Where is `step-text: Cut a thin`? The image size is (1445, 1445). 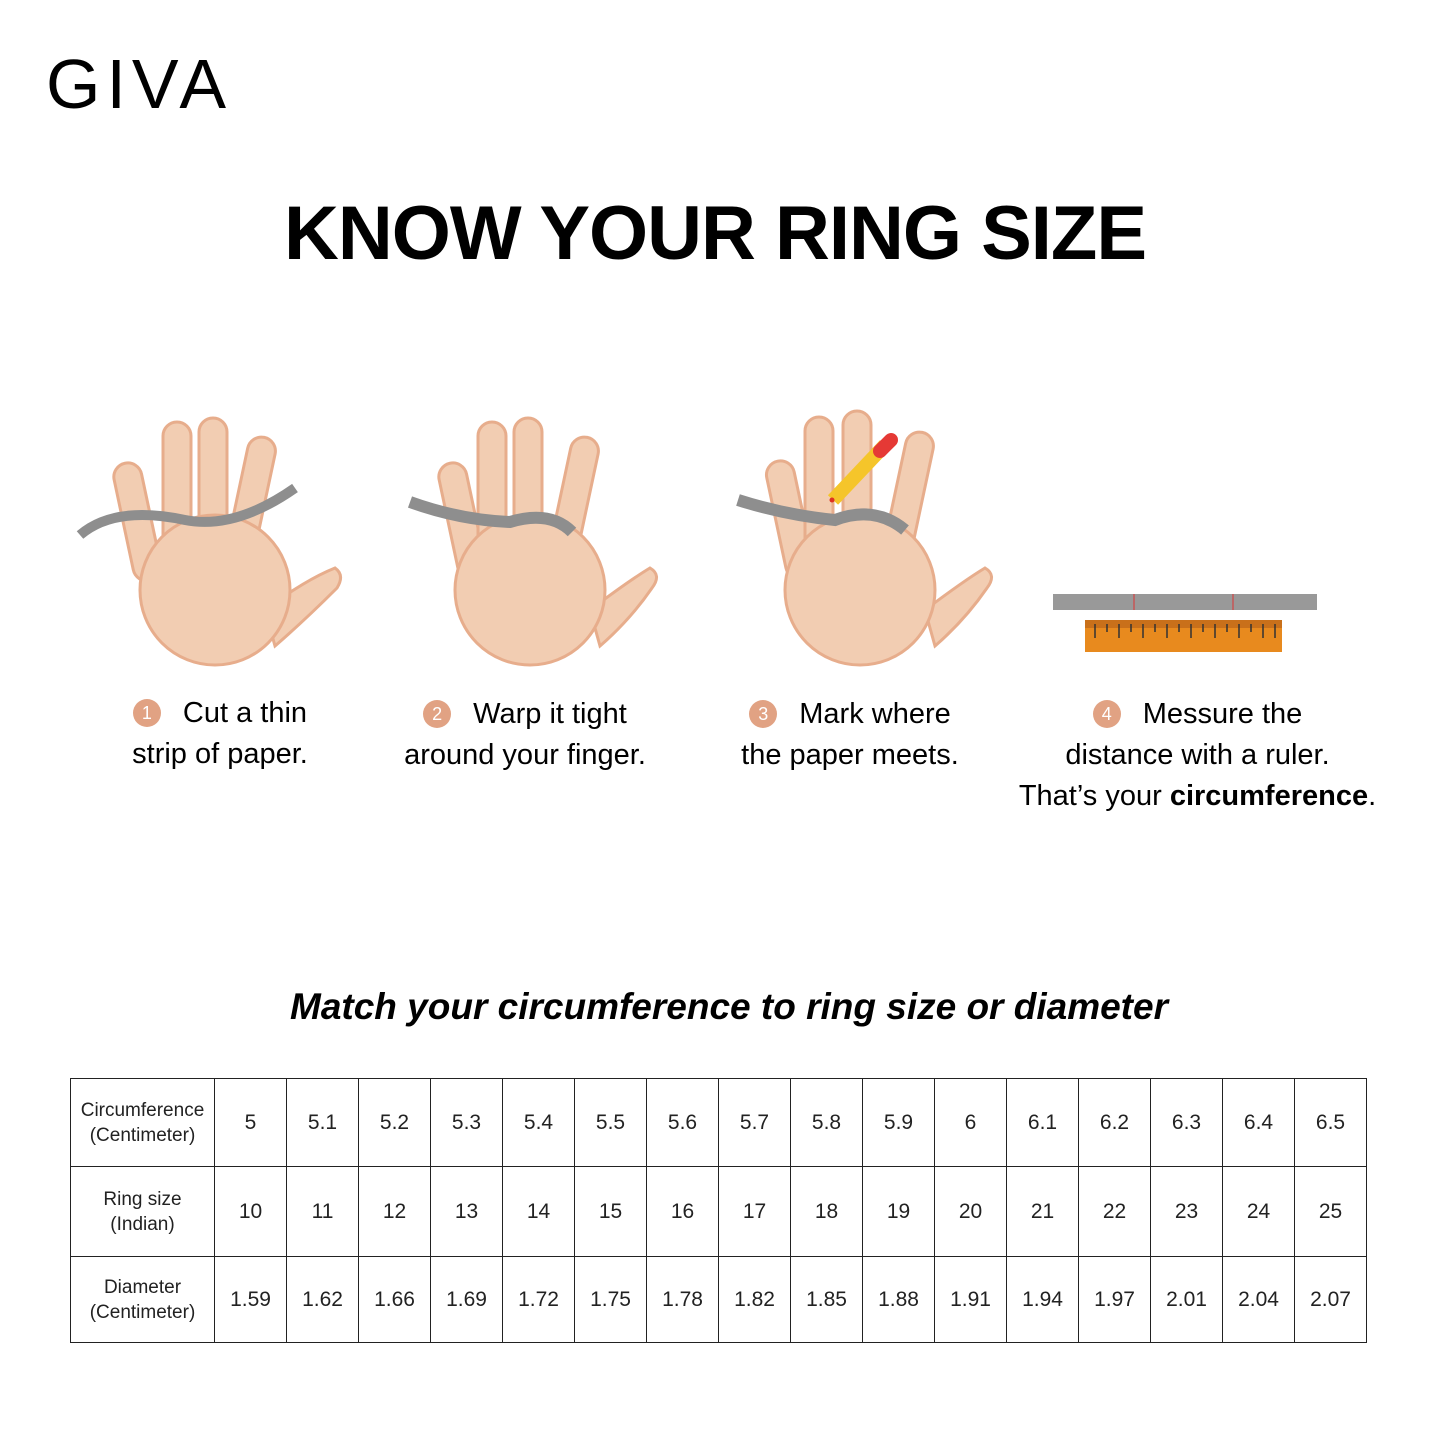
step-text: Cut a thin is located at coordinates (245, 713).